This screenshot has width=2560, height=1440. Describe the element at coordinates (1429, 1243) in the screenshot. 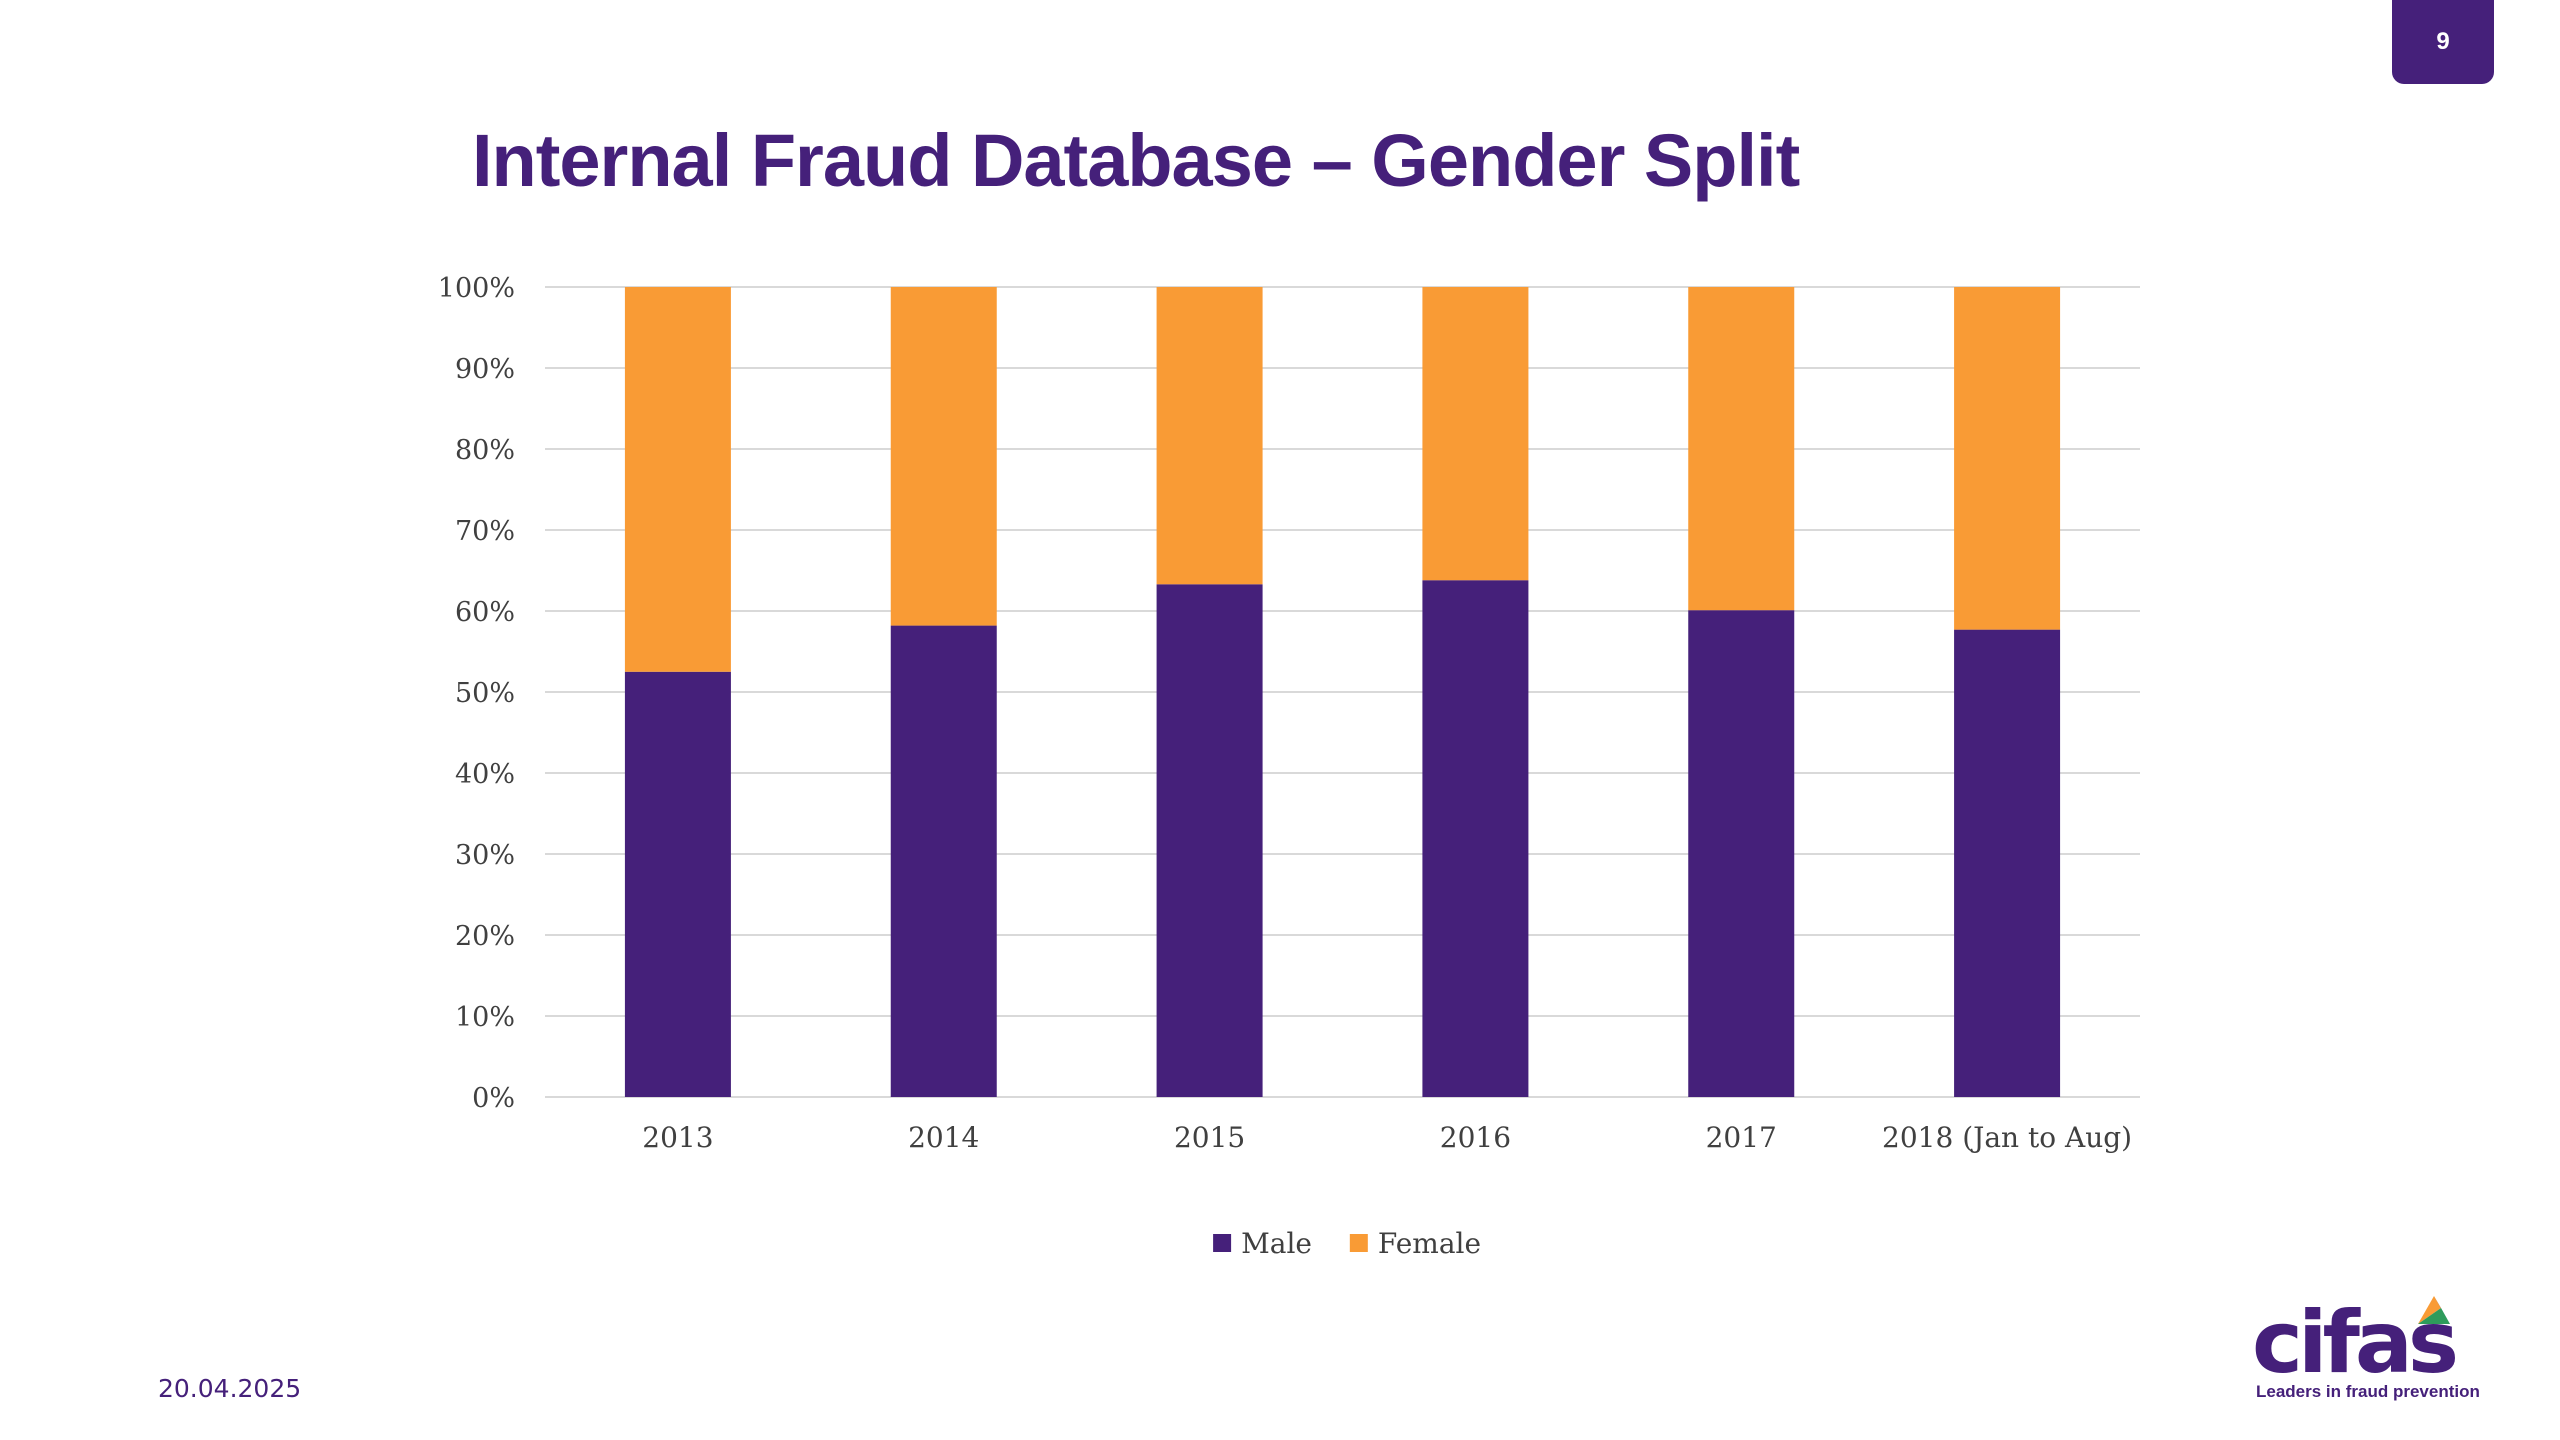

I see `legend-label: Female` at that location.